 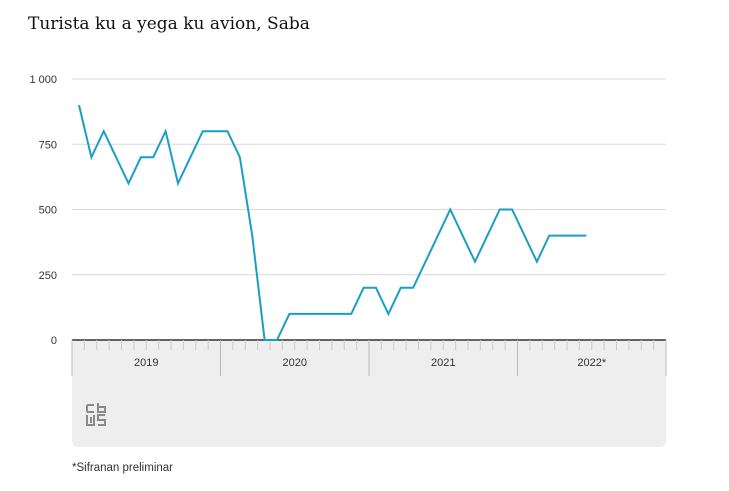 What do you see at coordinates (48, 211) in the screenshot?
I see `y-tick-label: 500` at bounding box center [48, 211].